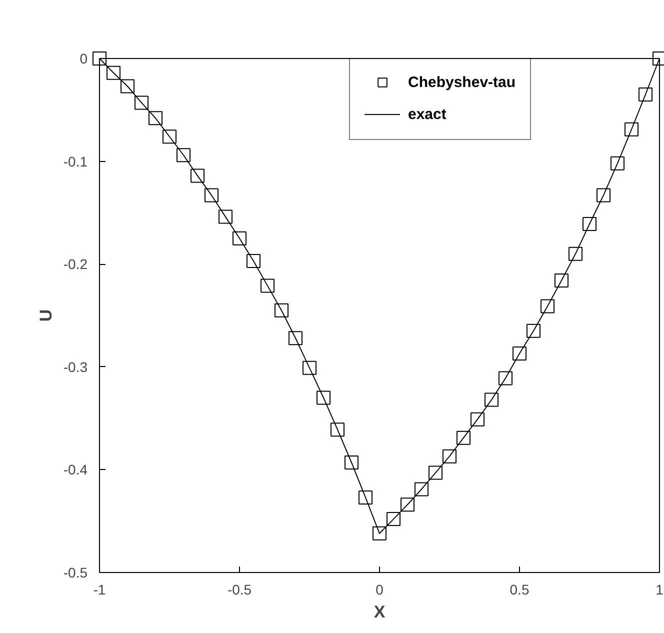 The image size is (664, 633). Describe the element at coordinates (660, 590) in the screenshot. I see `x-tick-label: 1` at that location.